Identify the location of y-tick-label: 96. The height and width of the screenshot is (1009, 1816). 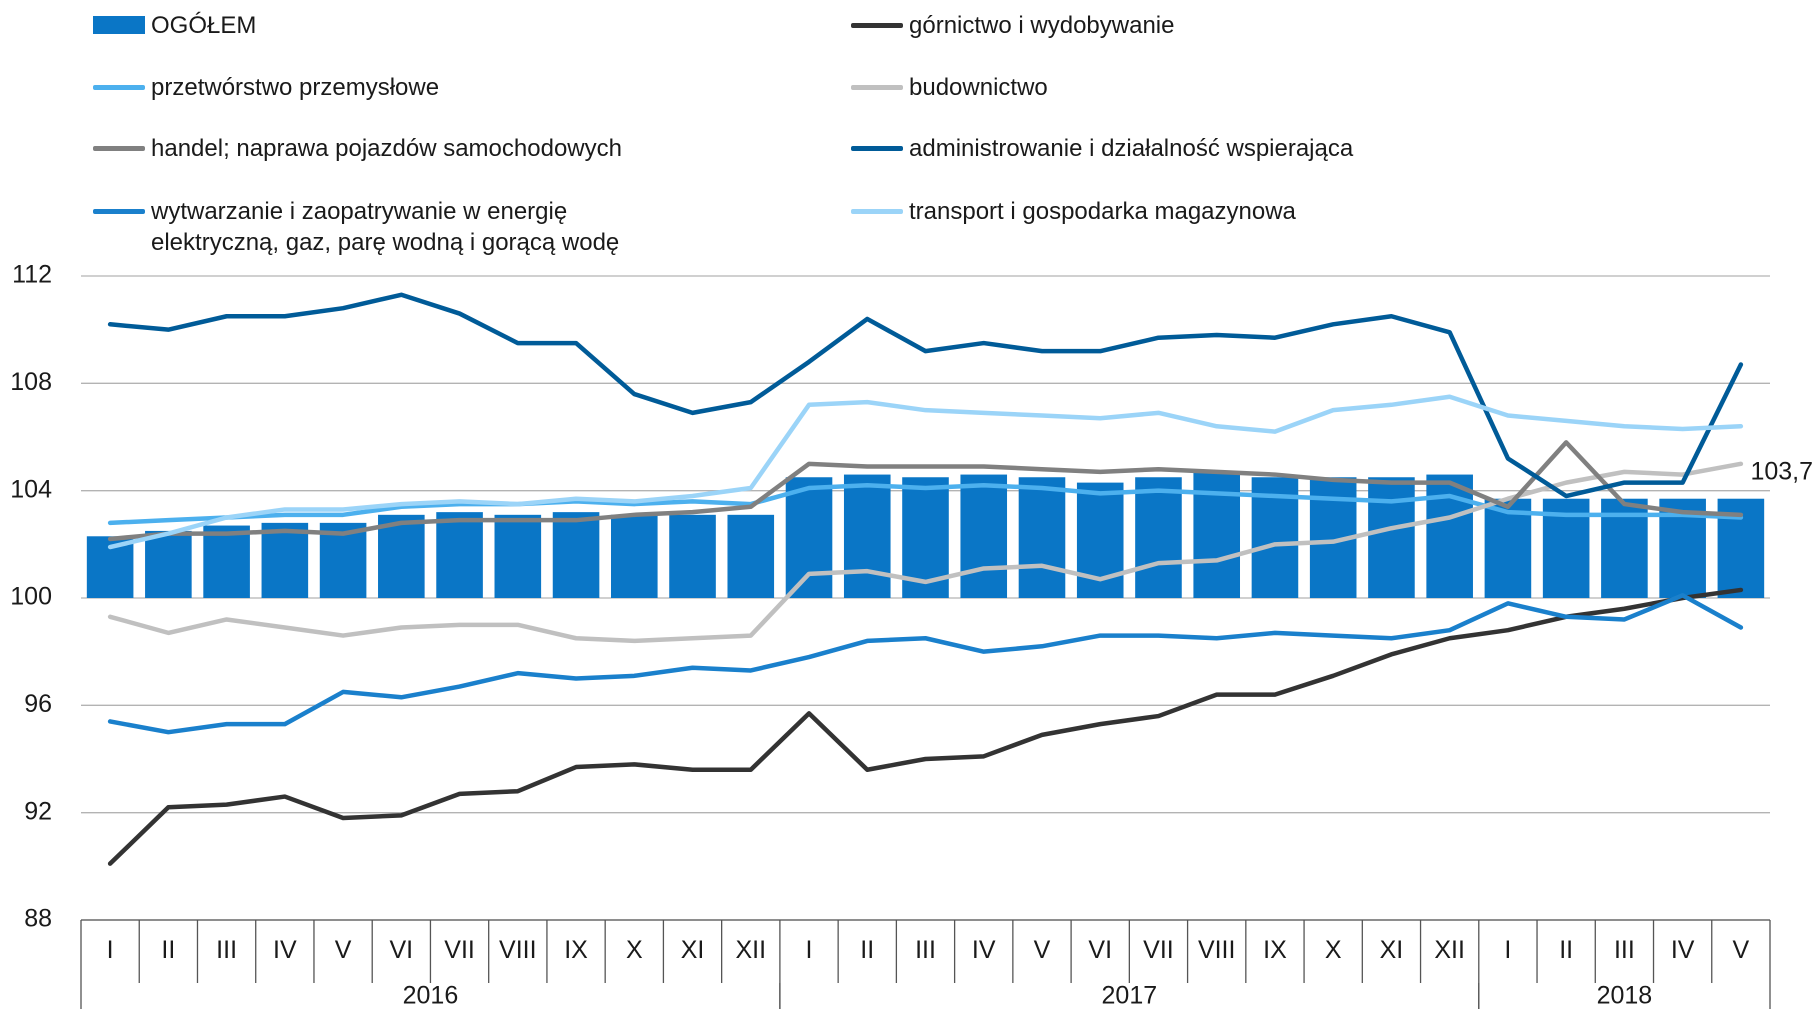
(38, 704).